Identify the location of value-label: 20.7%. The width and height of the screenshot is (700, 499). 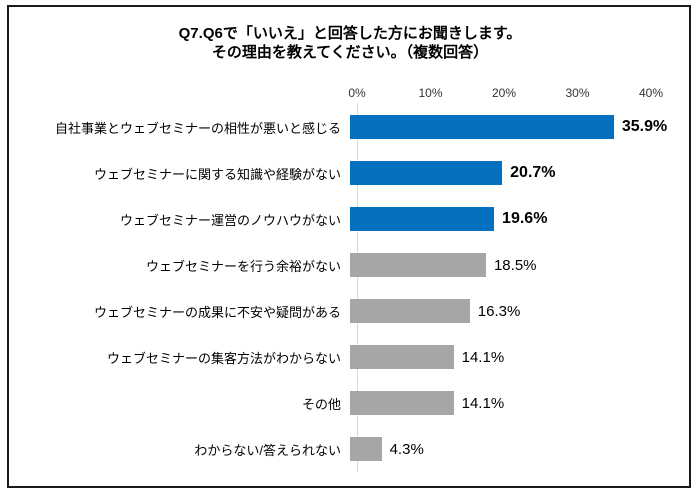
(533, 172).